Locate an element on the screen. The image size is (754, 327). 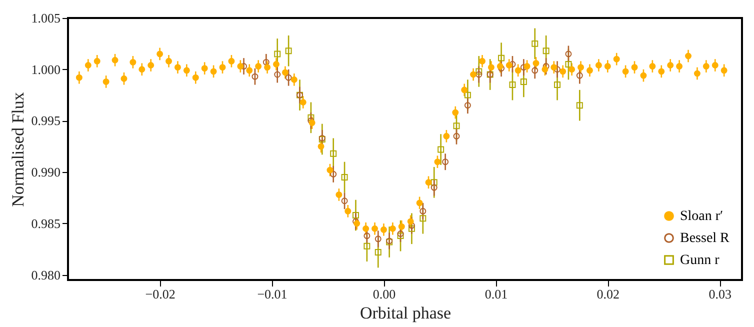
x-axis-title: Orbital phase is located at coordinates (406, 313).